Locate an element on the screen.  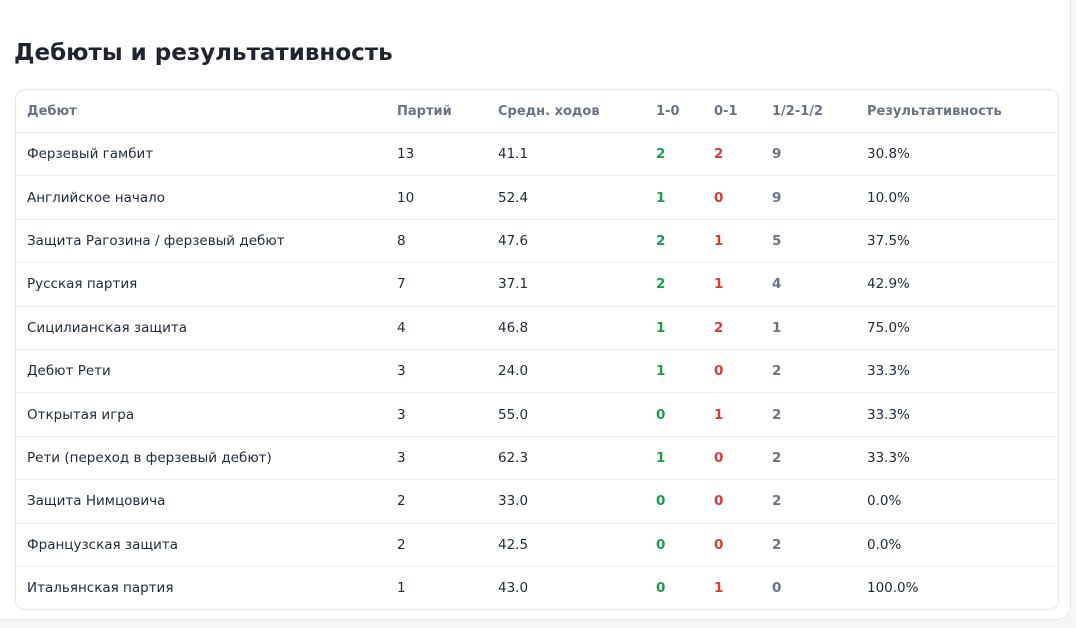
table-cell: 10.0% is located at coordinates (956, 197).